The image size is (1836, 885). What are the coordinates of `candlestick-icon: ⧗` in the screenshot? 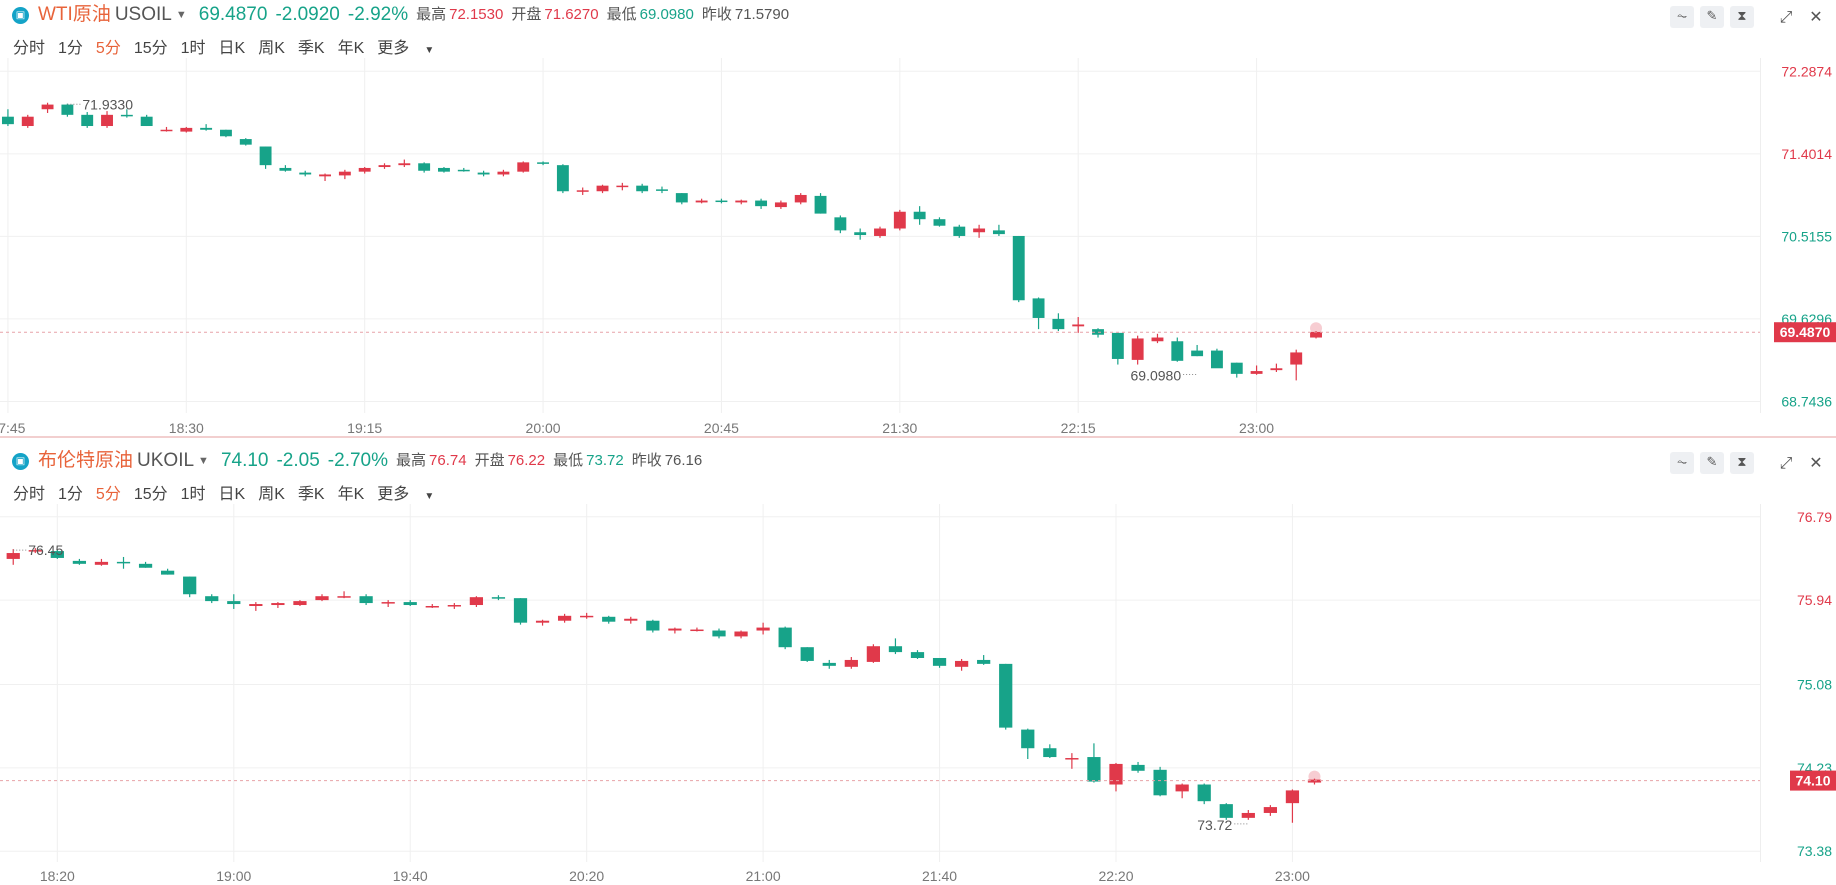 It's located at (1742, 17).